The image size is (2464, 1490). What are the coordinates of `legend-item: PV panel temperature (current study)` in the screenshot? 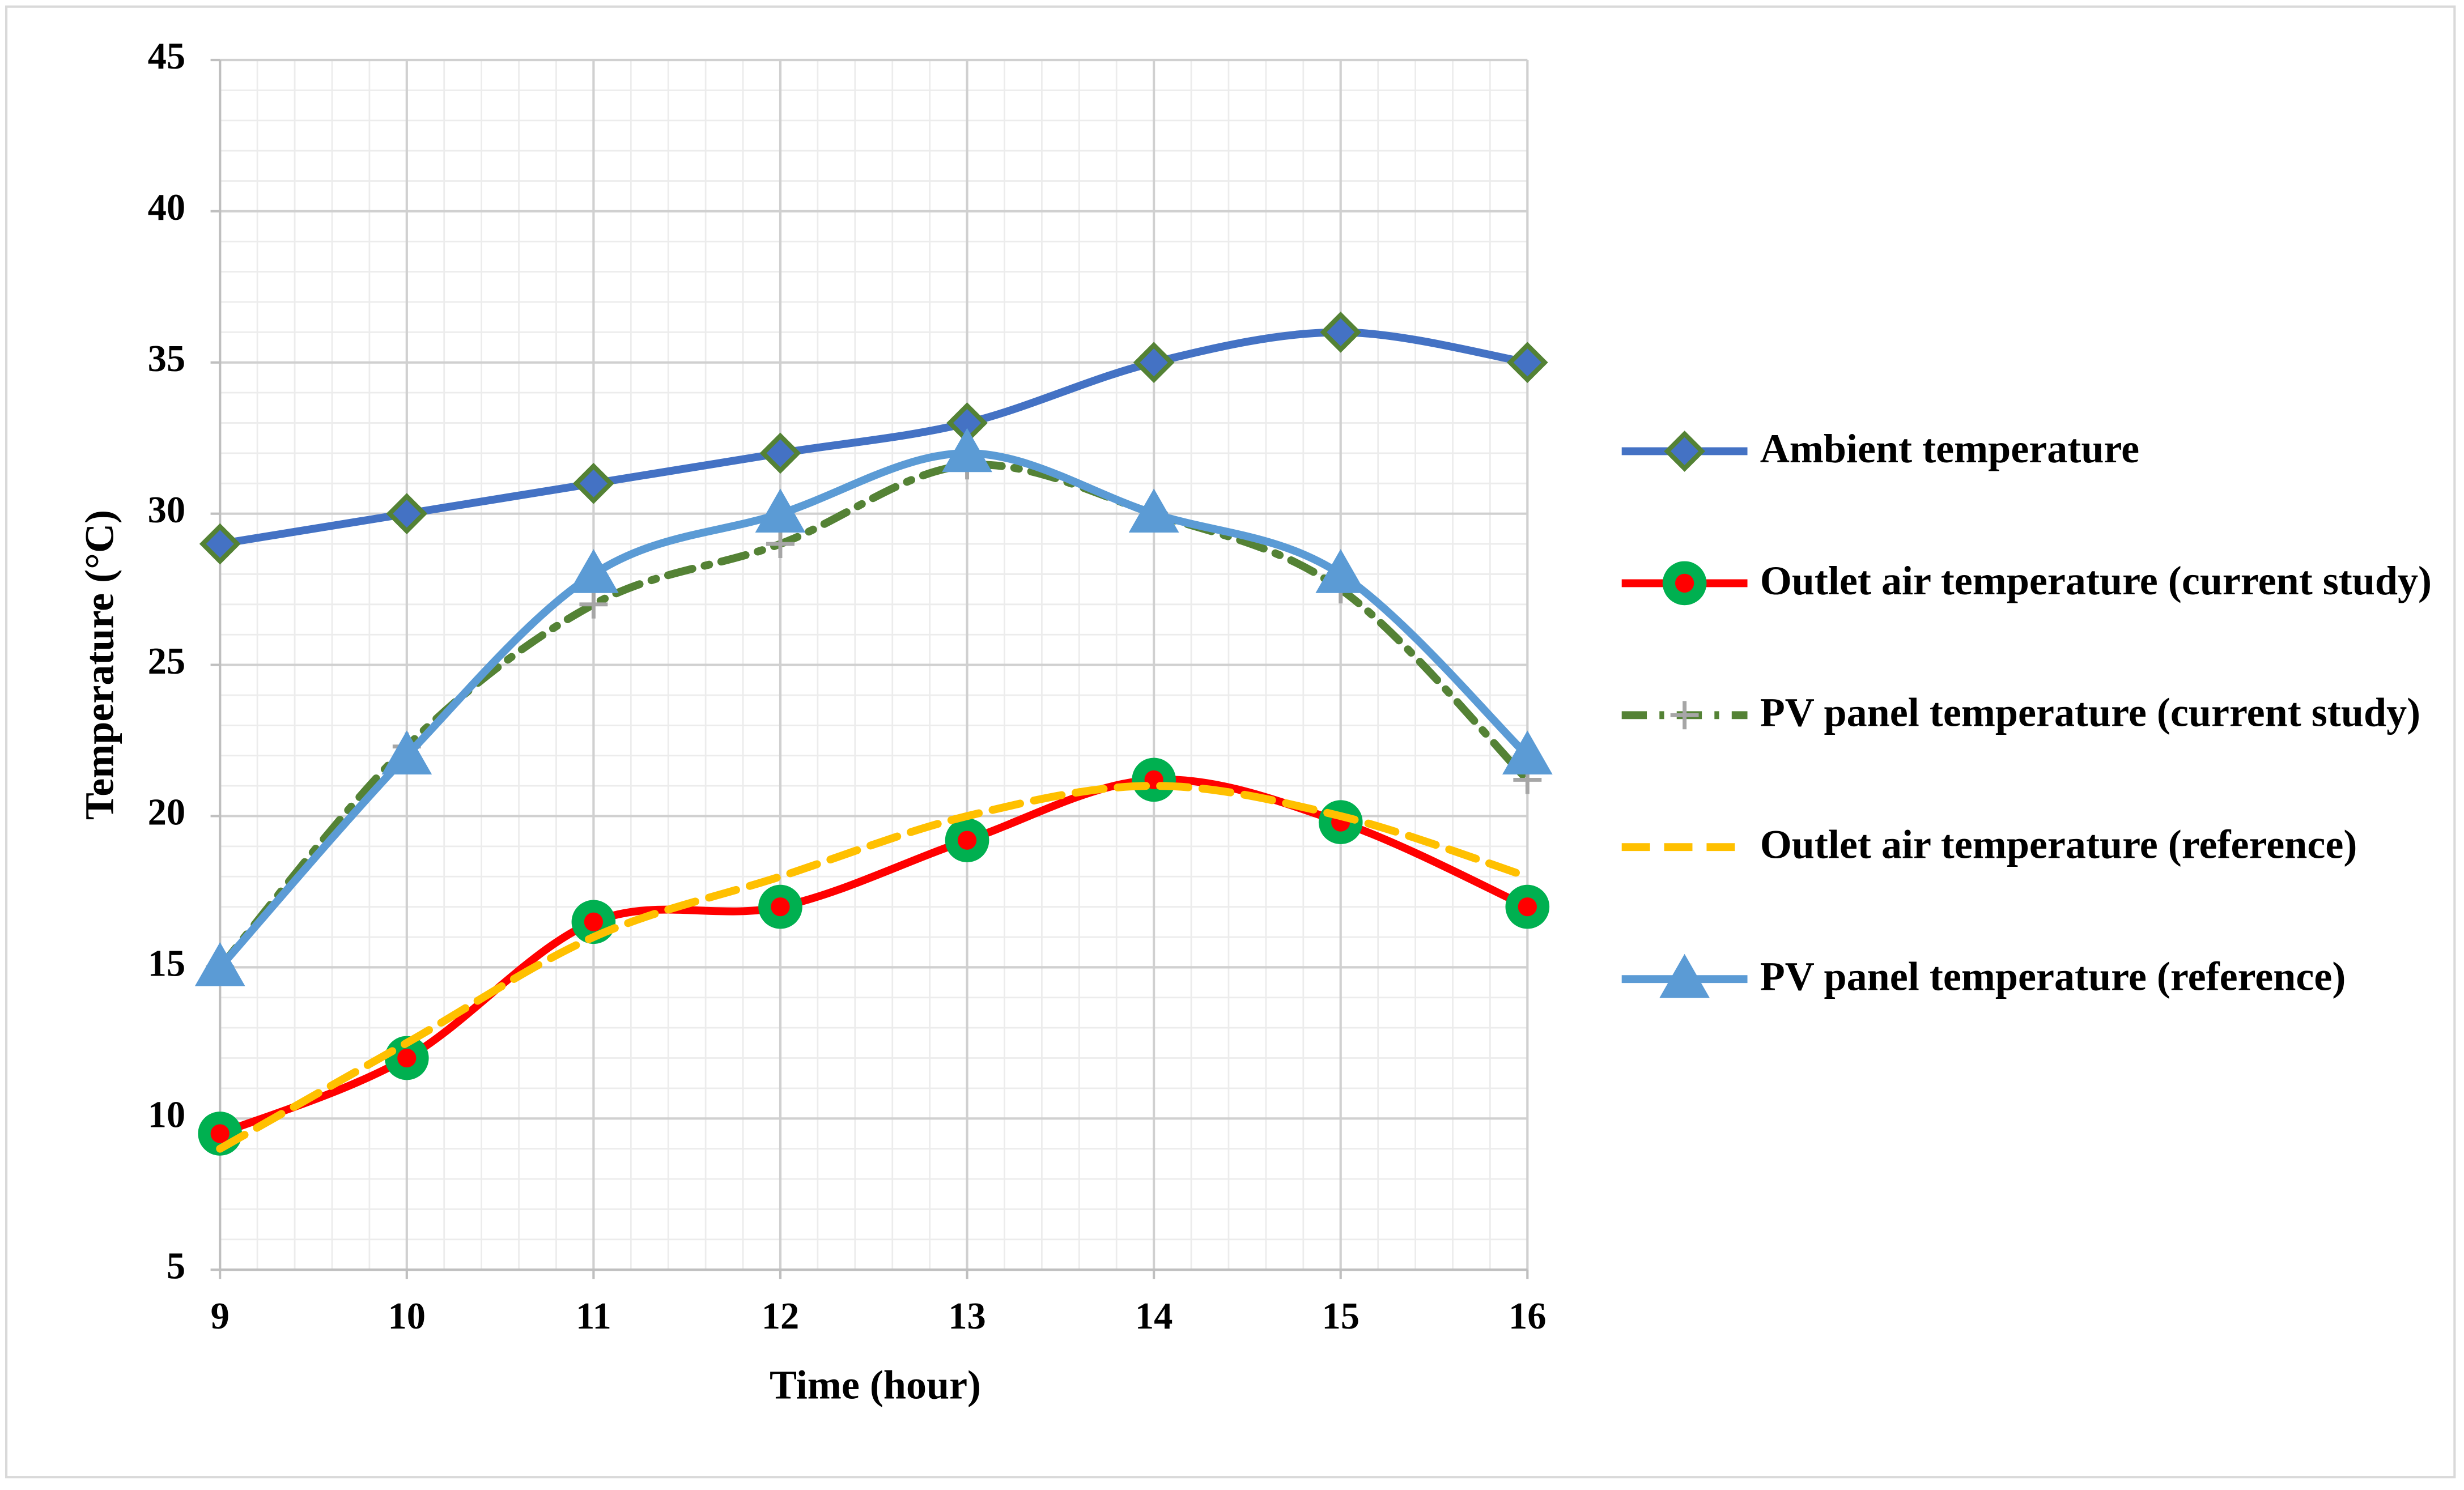 It's located at (2090, 712).